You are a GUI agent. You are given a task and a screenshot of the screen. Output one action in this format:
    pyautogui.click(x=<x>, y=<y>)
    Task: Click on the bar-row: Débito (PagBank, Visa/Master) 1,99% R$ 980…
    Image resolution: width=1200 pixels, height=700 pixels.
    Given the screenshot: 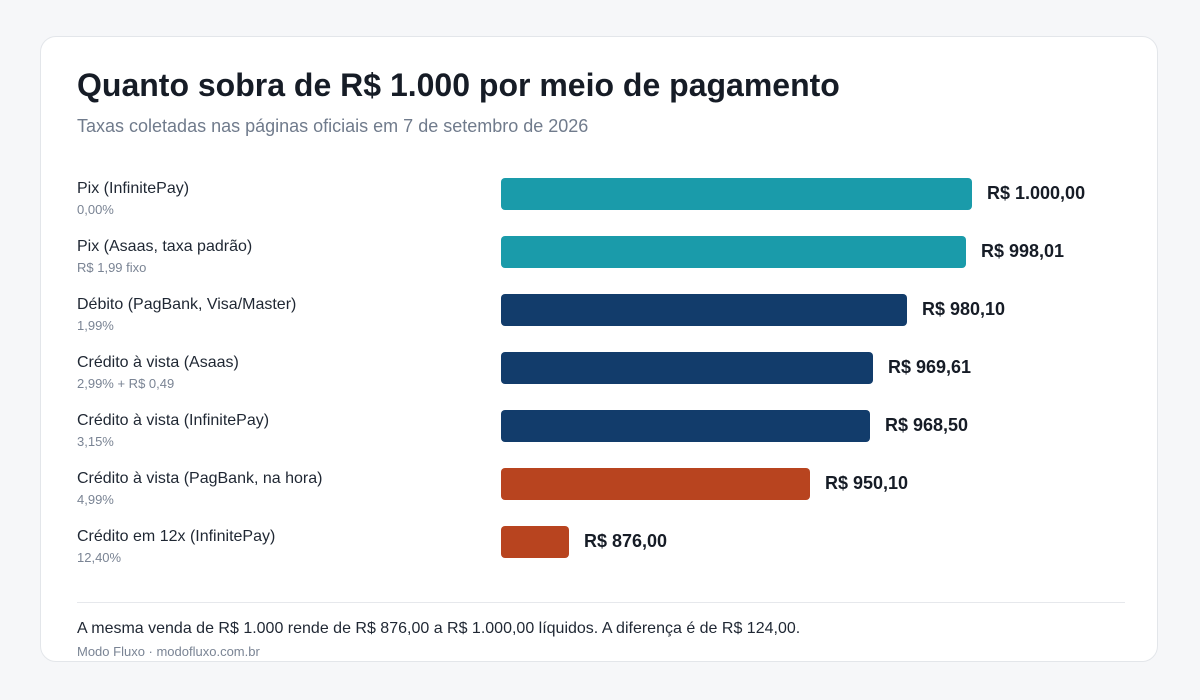 What is the action you would take?
    pyautogui.click(x=607, y=323)
    